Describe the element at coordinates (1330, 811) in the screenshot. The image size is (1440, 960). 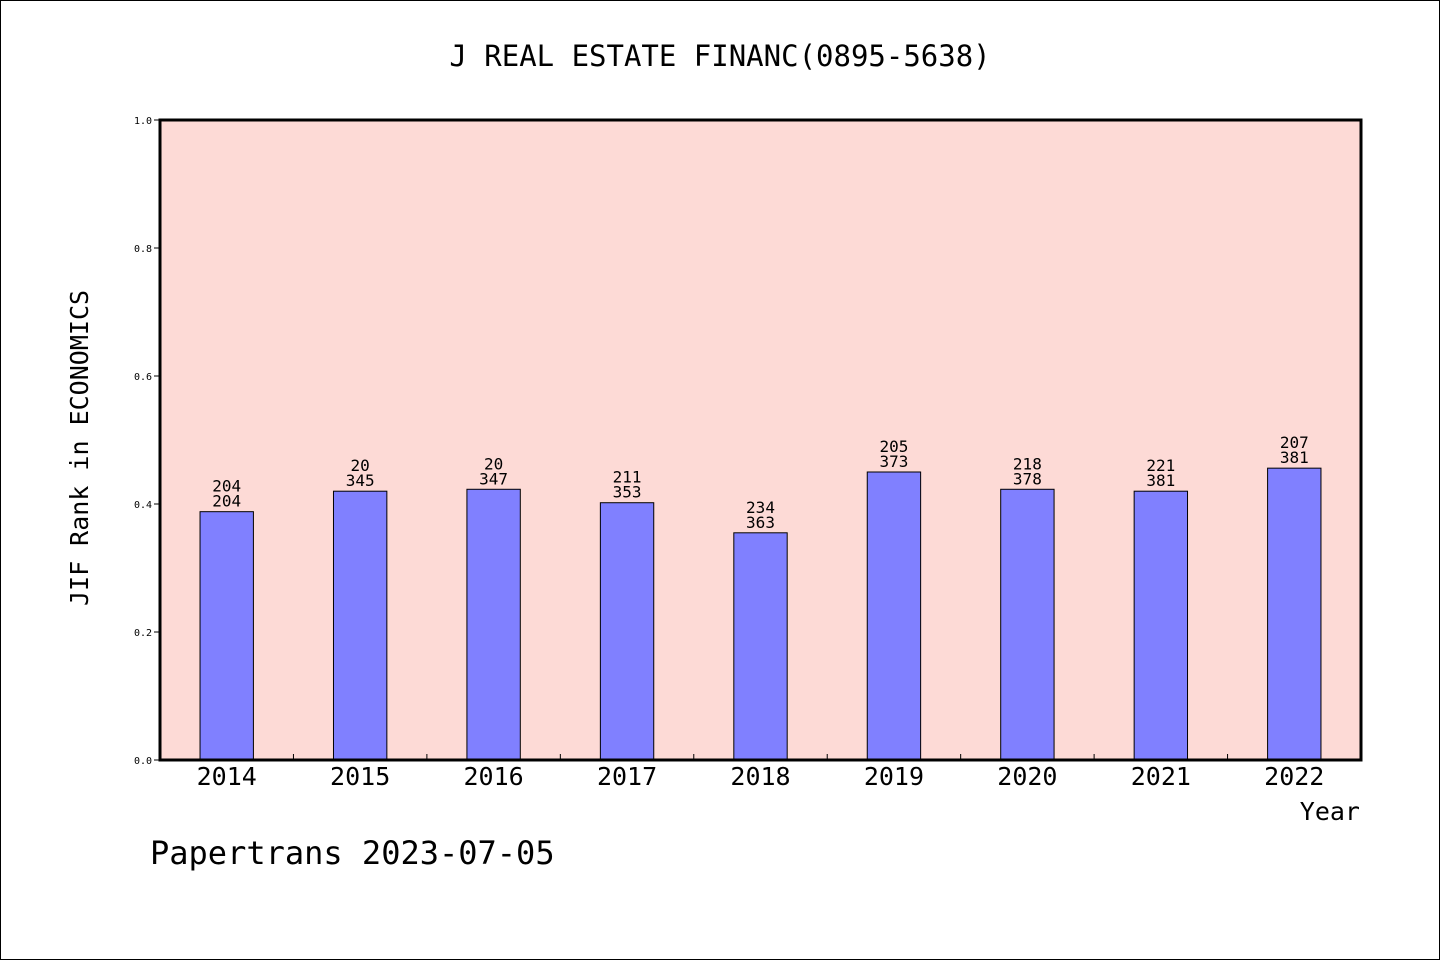
I see `x-axis-label: Year` at that location.